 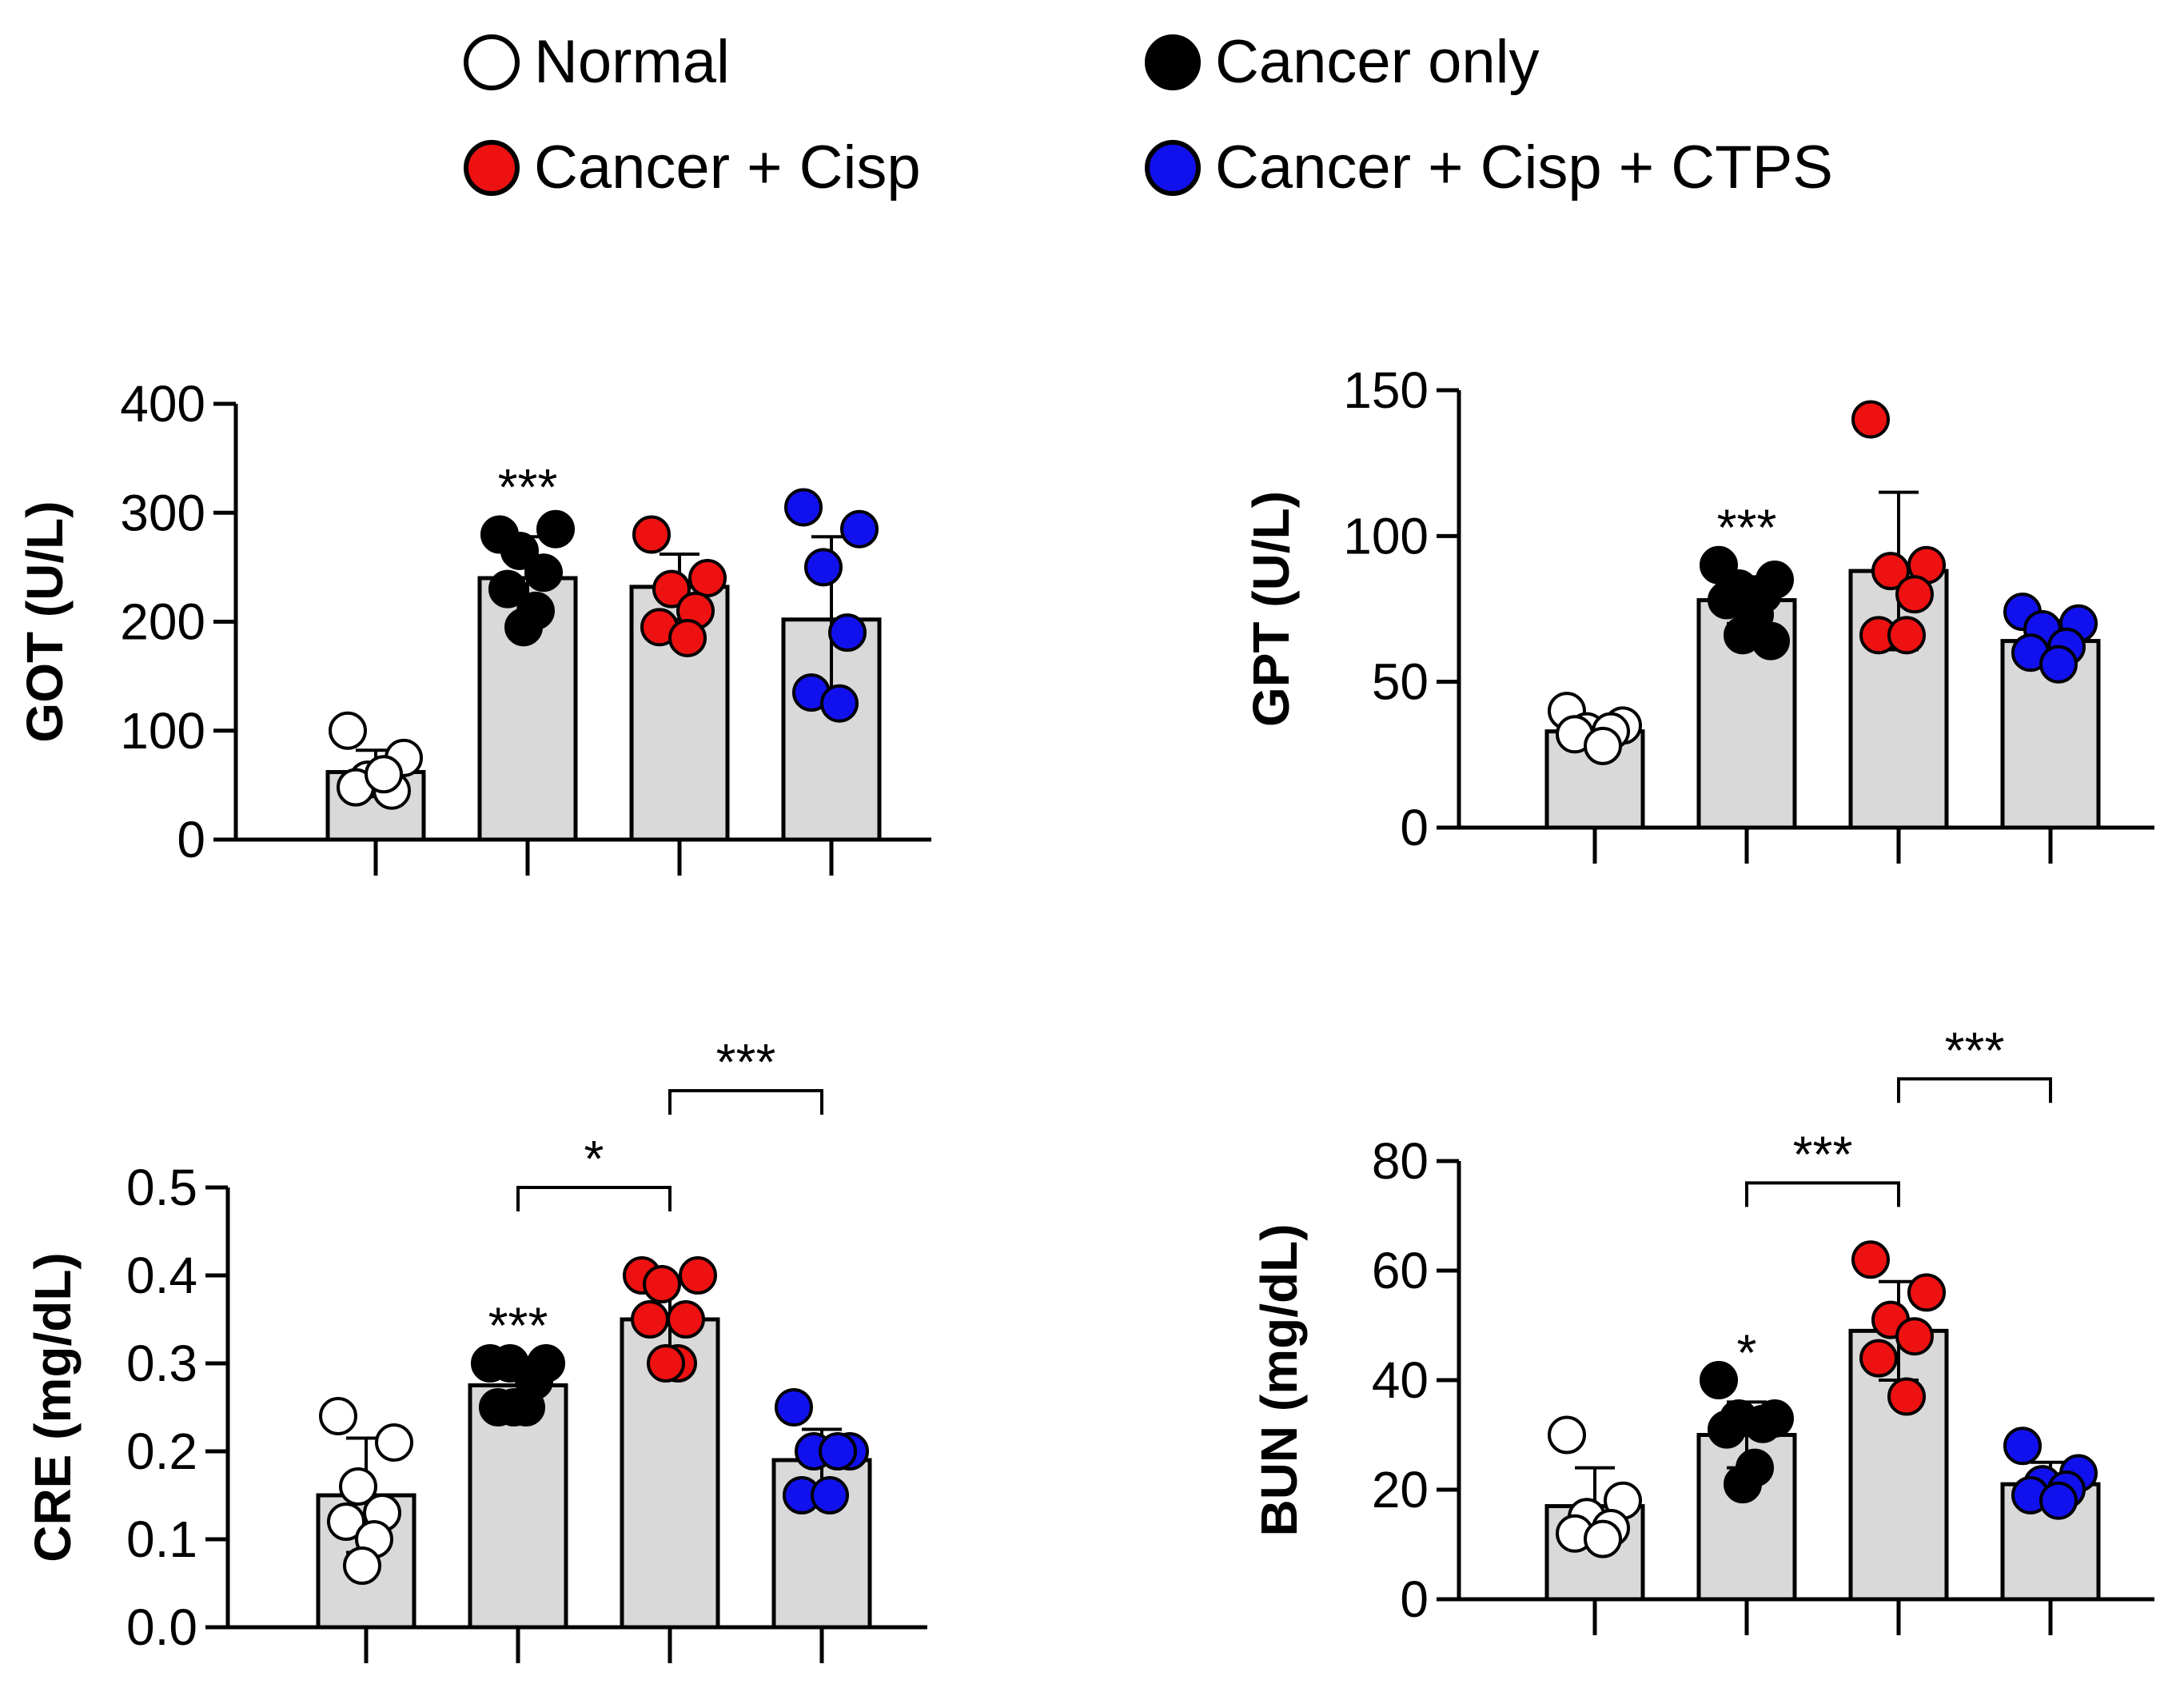 I want to click on bun-significance-1: *, so click(x=1747, y=1352).